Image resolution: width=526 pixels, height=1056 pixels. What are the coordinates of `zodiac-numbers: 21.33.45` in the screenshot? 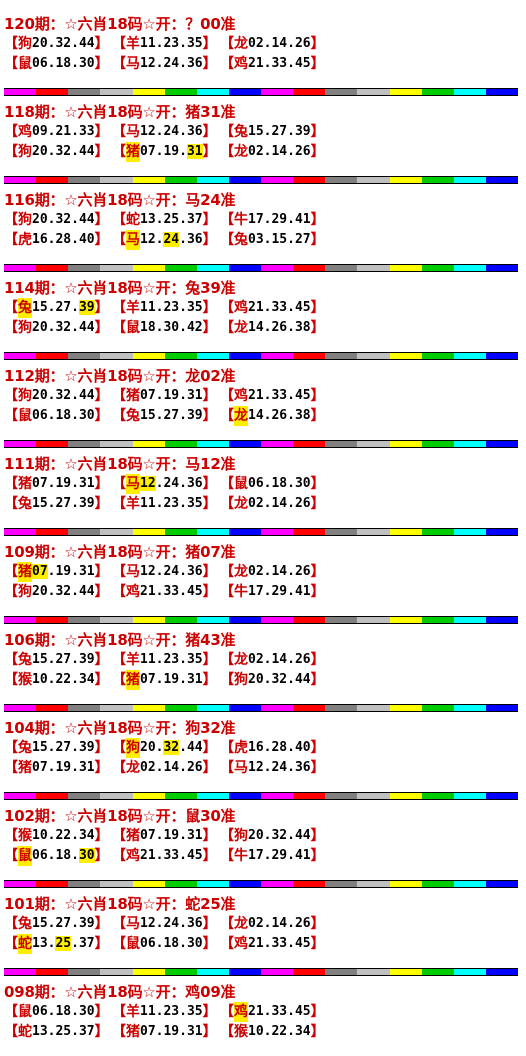 It's located at (279, 943).